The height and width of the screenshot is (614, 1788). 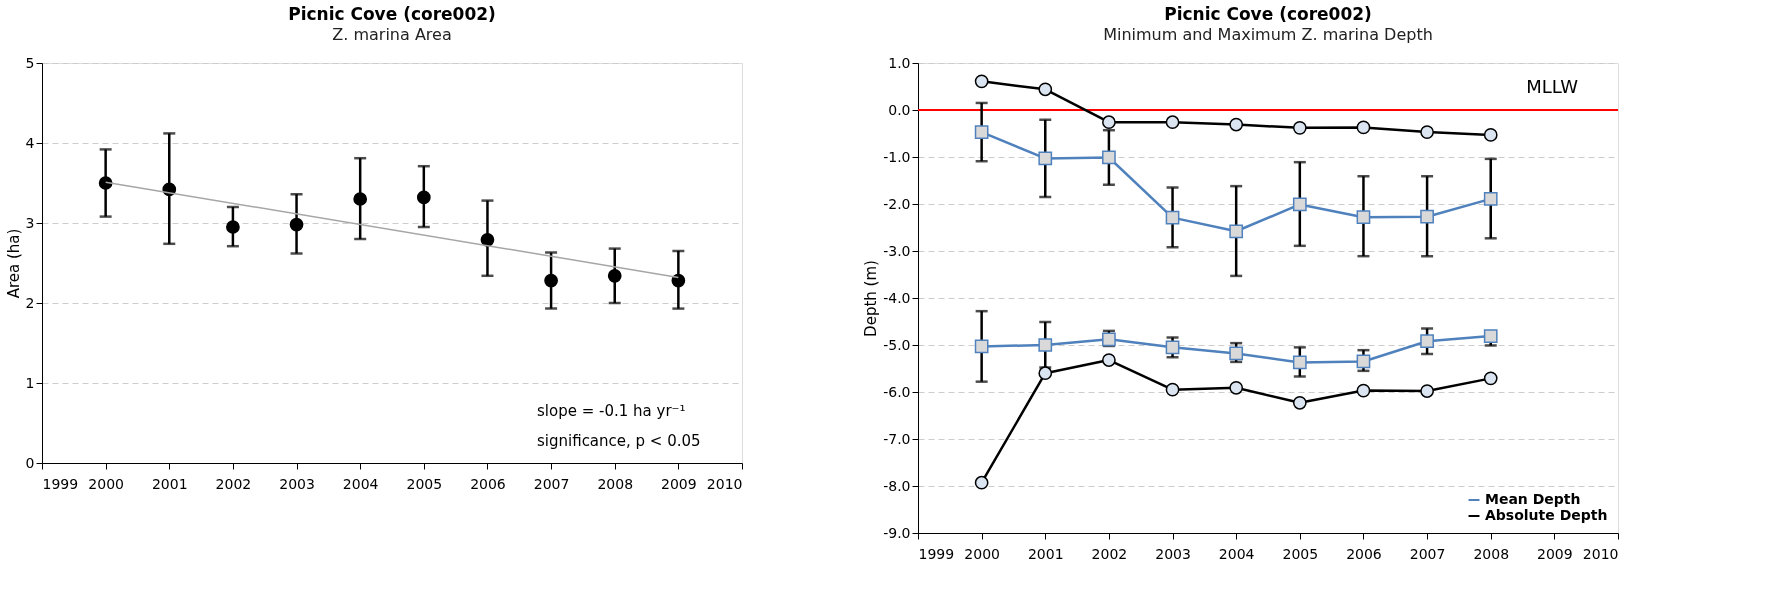 What do you see at coordinates (897, 156) in the screenshot?
I see `y-tick-label: -1.0` at bounding box center [897, 156].